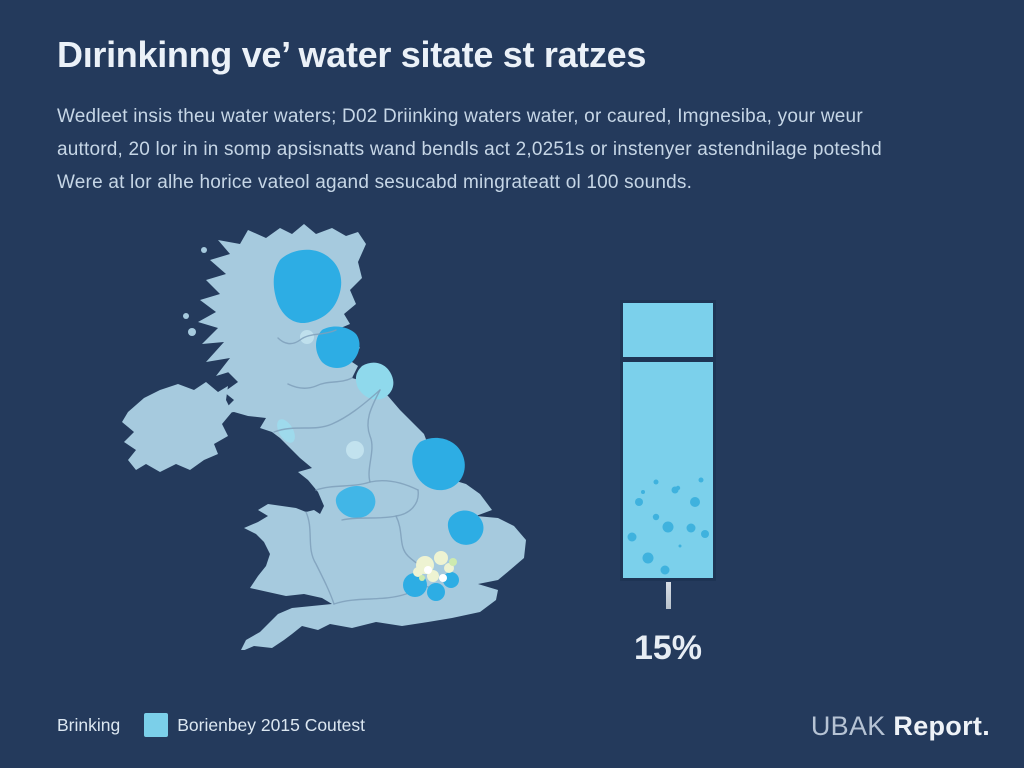  I want to click on brand-logo: UBAK Report., so click(900, 726).